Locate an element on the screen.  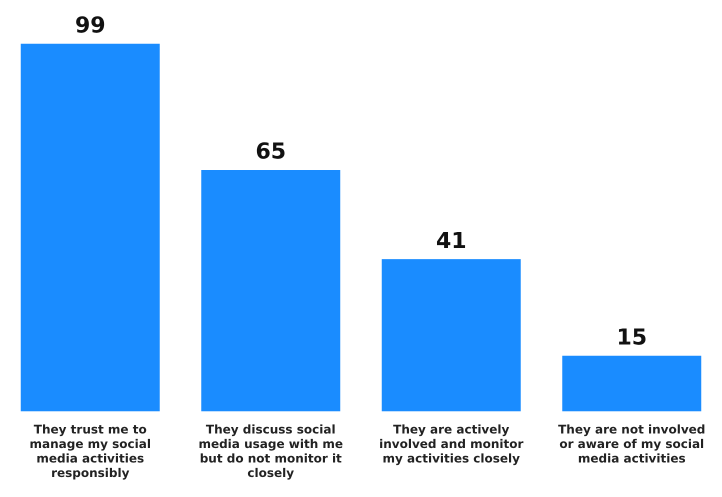
data-label: 65 is located at coordinates (270, 152).